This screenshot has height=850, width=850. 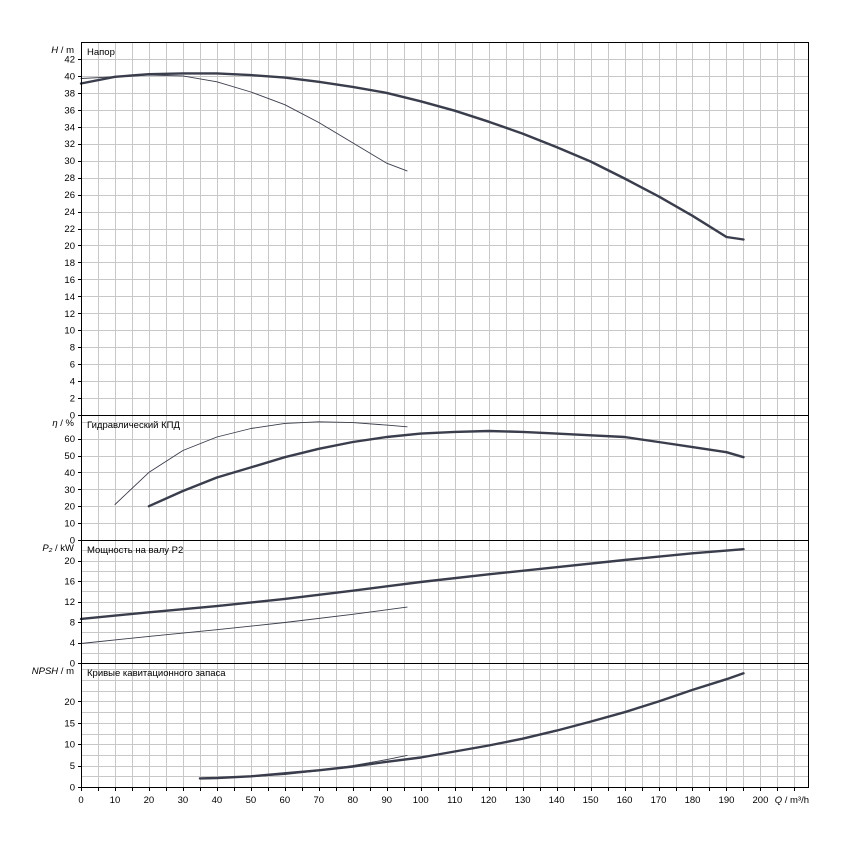 What do you see at coordinates (115, 800) in the screenshot?
I see `x-tick-label: 10` at bounding box center [115, 800].